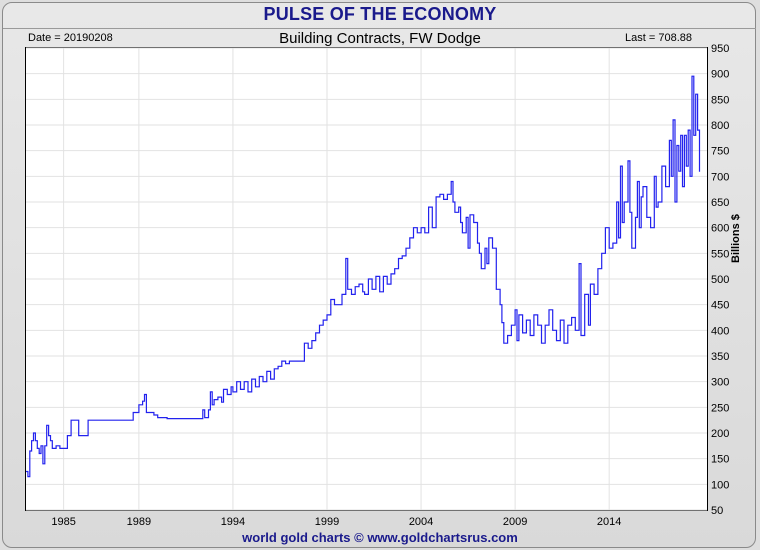  Describe the element at coordinates (720, 126) in the screenshot. I see `y-tick-label: 800` at that location.